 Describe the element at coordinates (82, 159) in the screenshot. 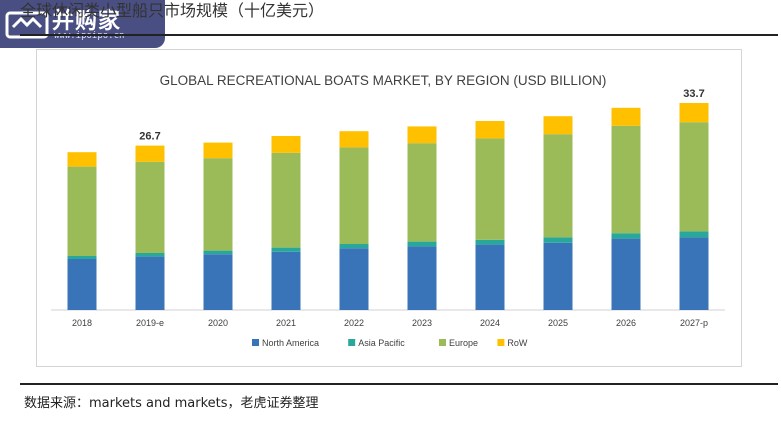

I see `bar-row-2018` at that location.